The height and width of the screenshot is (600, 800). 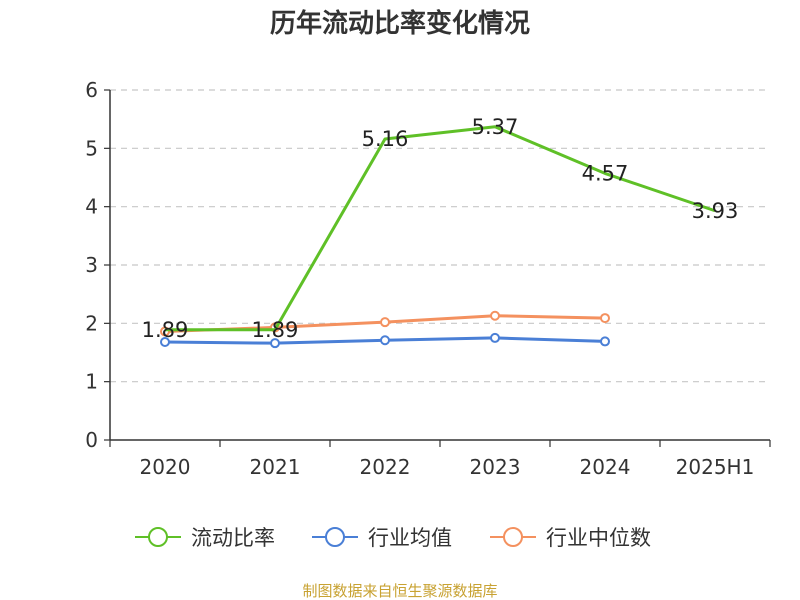 I want to click on legend-label: 行业中位数, so click(x=598, y=538).